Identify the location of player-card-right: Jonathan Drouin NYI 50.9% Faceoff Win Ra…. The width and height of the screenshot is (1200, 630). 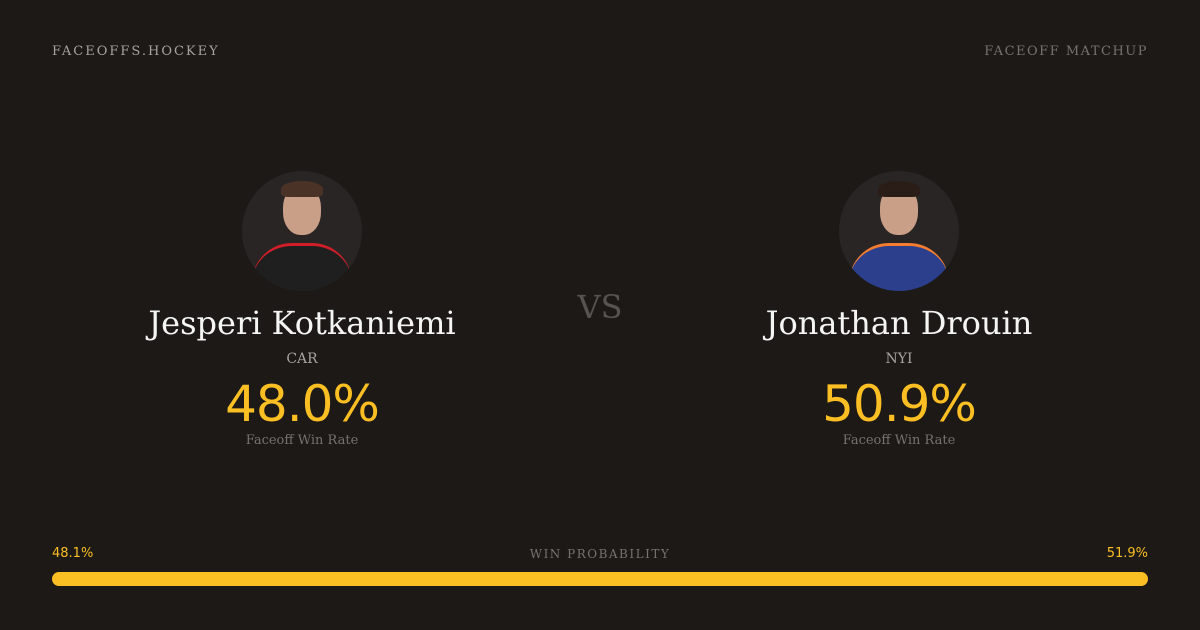
(899, 309).